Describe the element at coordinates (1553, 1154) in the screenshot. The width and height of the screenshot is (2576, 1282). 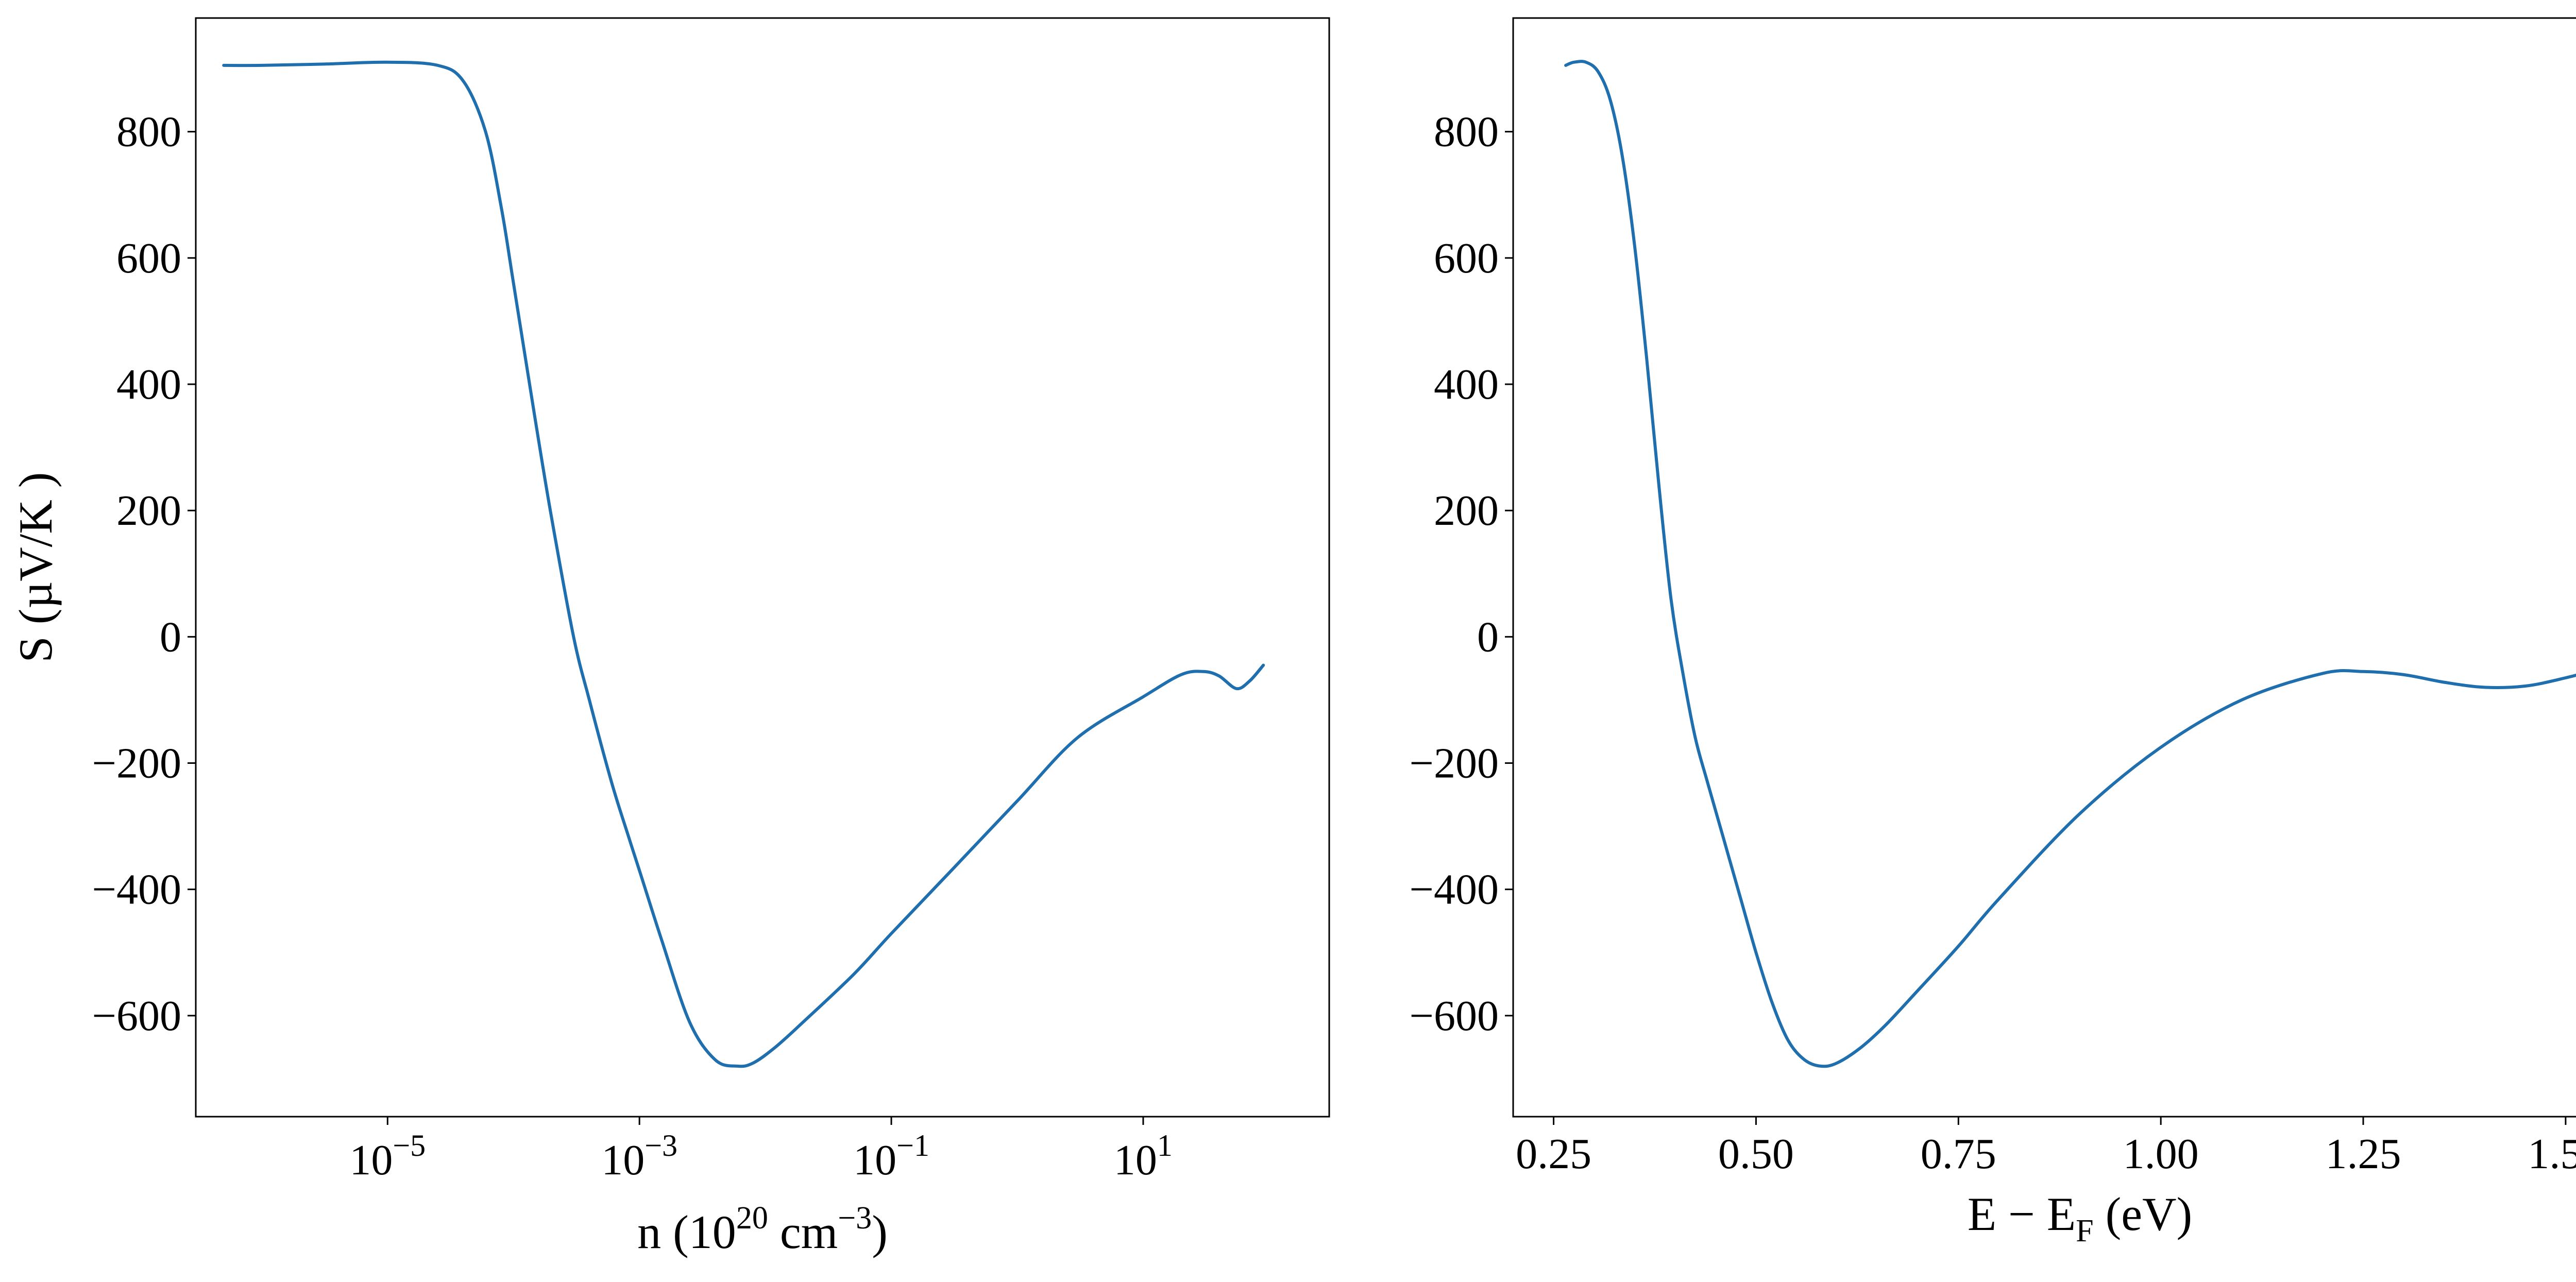
I see `x-tick-label: 0.25` at that location.